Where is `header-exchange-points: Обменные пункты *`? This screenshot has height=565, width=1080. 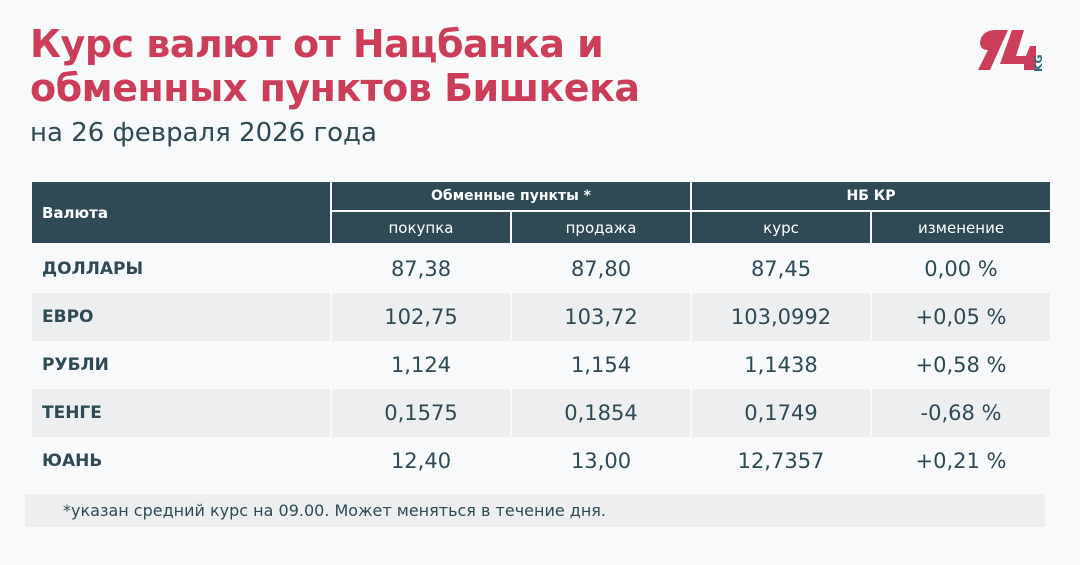
header-exchange-points: Обменные пункты * is located at coordinates (511, 196).